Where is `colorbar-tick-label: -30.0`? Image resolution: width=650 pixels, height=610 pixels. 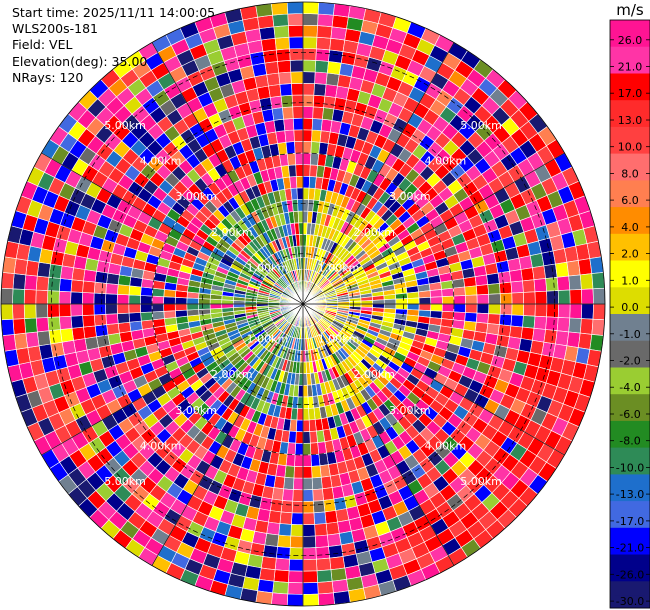 colorbar-tick-label: -30.0 is located at coordinates (630, 601).